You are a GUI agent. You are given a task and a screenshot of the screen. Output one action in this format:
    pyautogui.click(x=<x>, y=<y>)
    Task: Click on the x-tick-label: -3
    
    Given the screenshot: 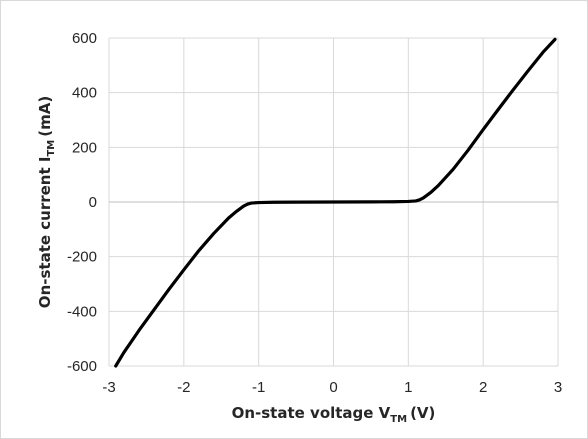 What is the action you would take?
    pyautogui.click(x=108, y=387)
    